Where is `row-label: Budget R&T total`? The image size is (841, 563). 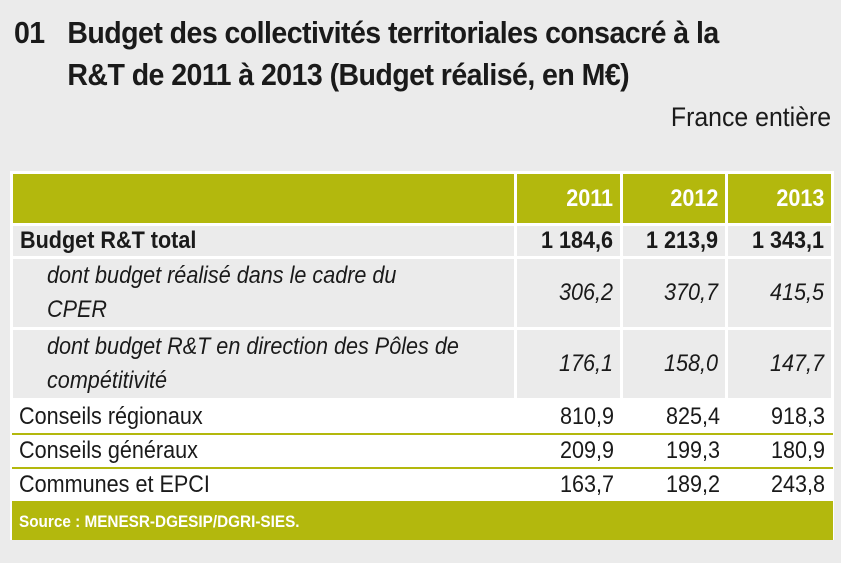 row-label: Budget R&T total is located at coordinates (263, 241).